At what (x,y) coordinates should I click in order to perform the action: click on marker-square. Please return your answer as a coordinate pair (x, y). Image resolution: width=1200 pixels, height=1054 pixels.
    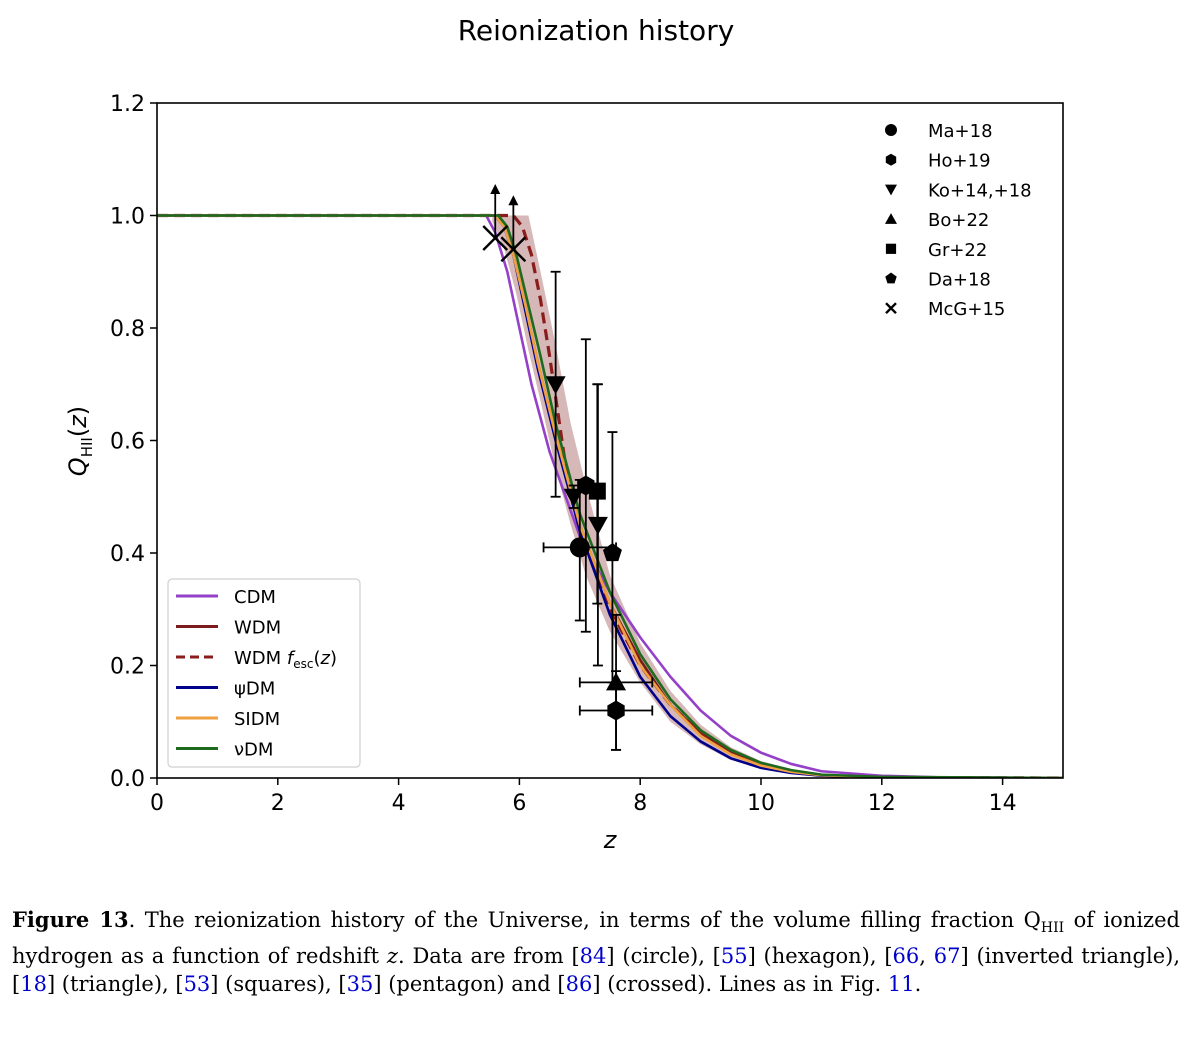
    Looking at the image, I should click on (597, 491).